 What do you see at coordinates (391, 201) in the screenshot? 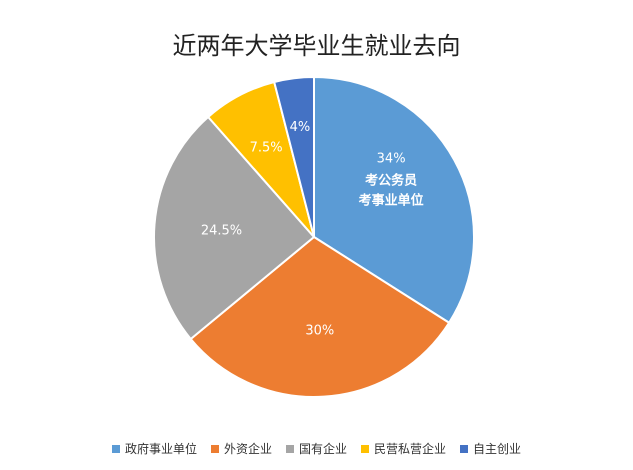
I see `slice-annotation-2: 考事业单位` at bounding box center [391, 201].